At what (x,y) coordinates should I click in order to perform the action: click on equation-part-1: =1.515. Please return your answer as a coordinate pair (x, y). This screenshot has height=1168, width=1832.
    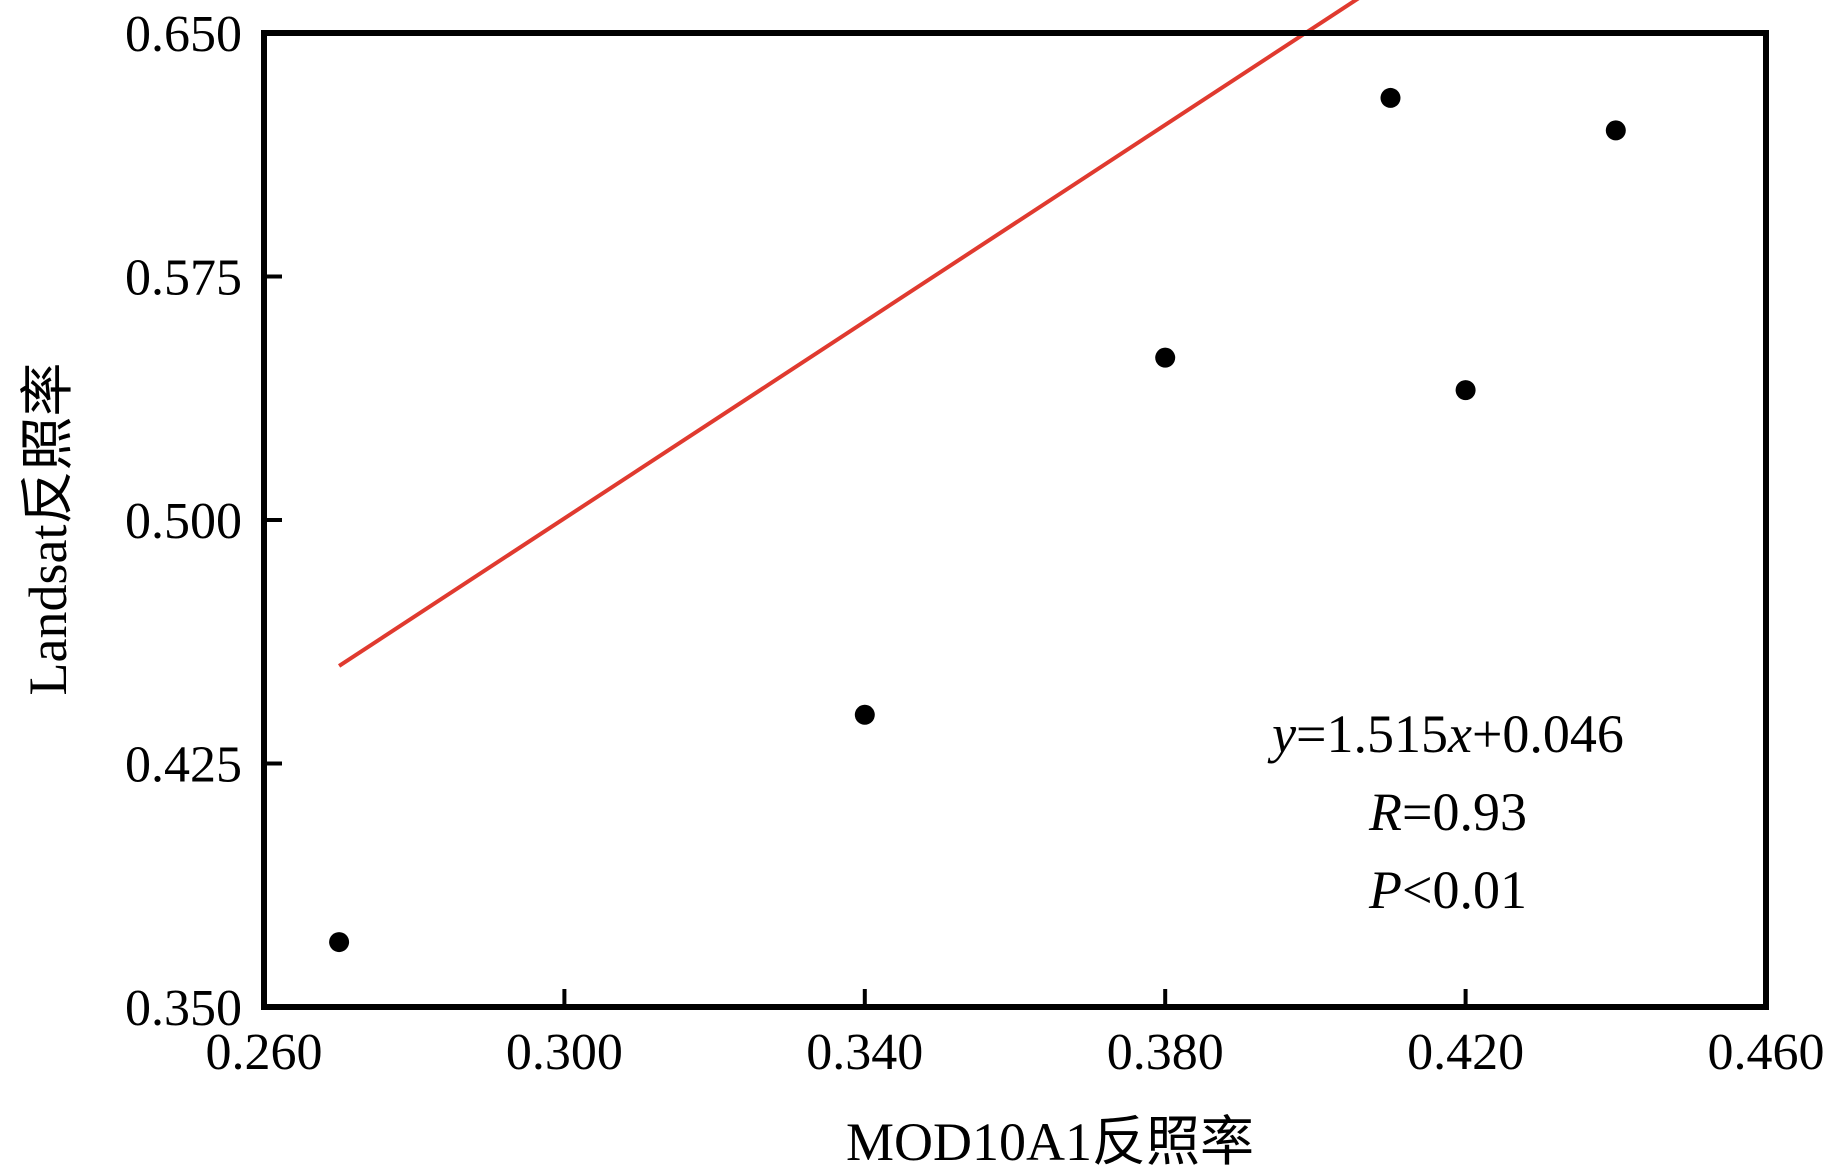
    Looking at the image, I should click on (1372, 734).